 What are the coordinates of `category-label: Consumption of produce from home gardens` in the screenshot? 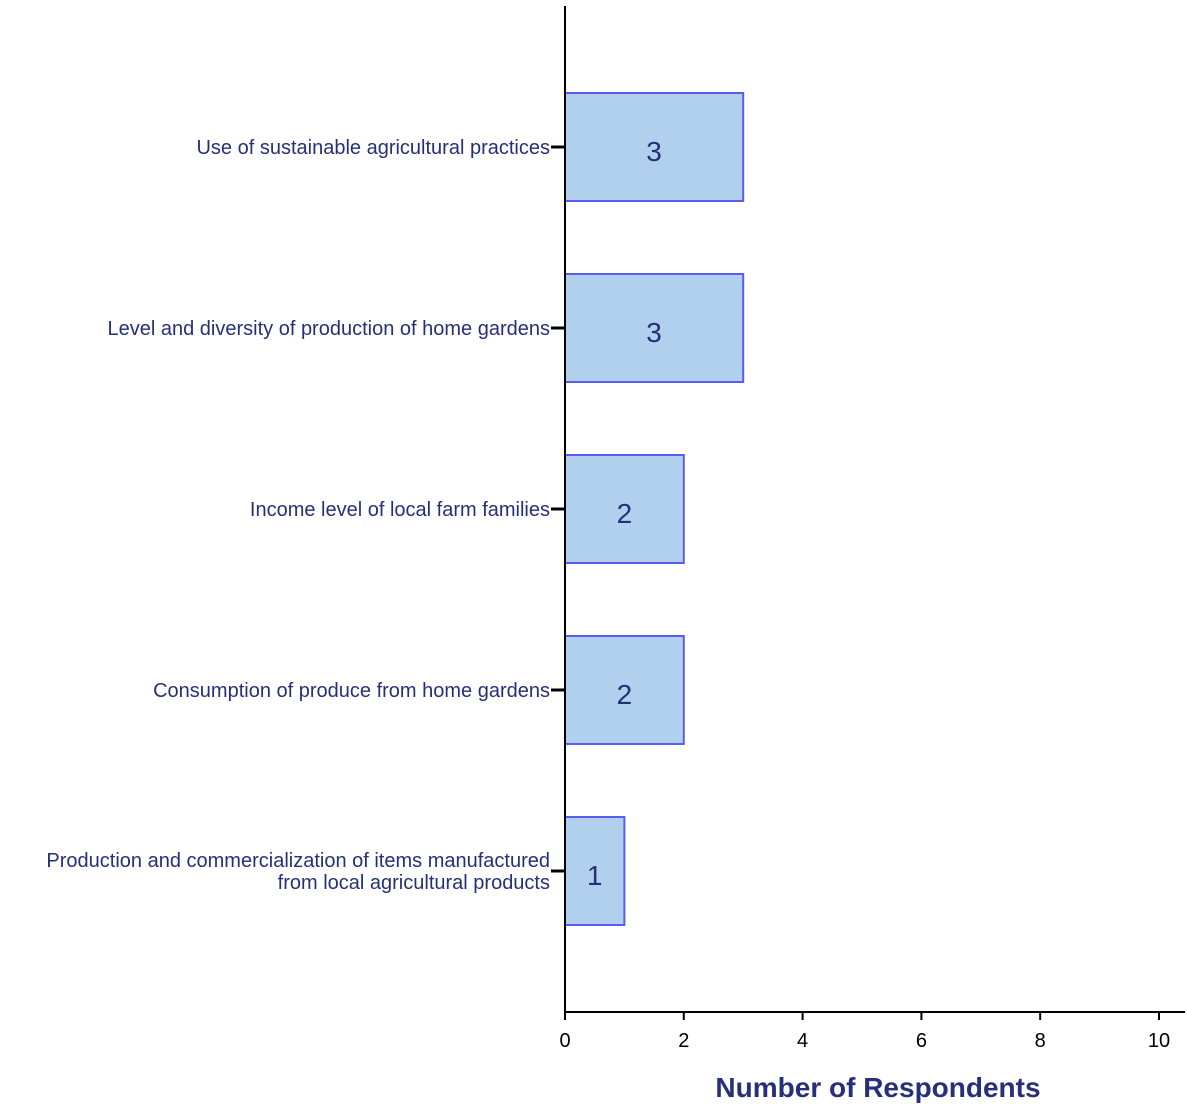 It's located at (351, 691).